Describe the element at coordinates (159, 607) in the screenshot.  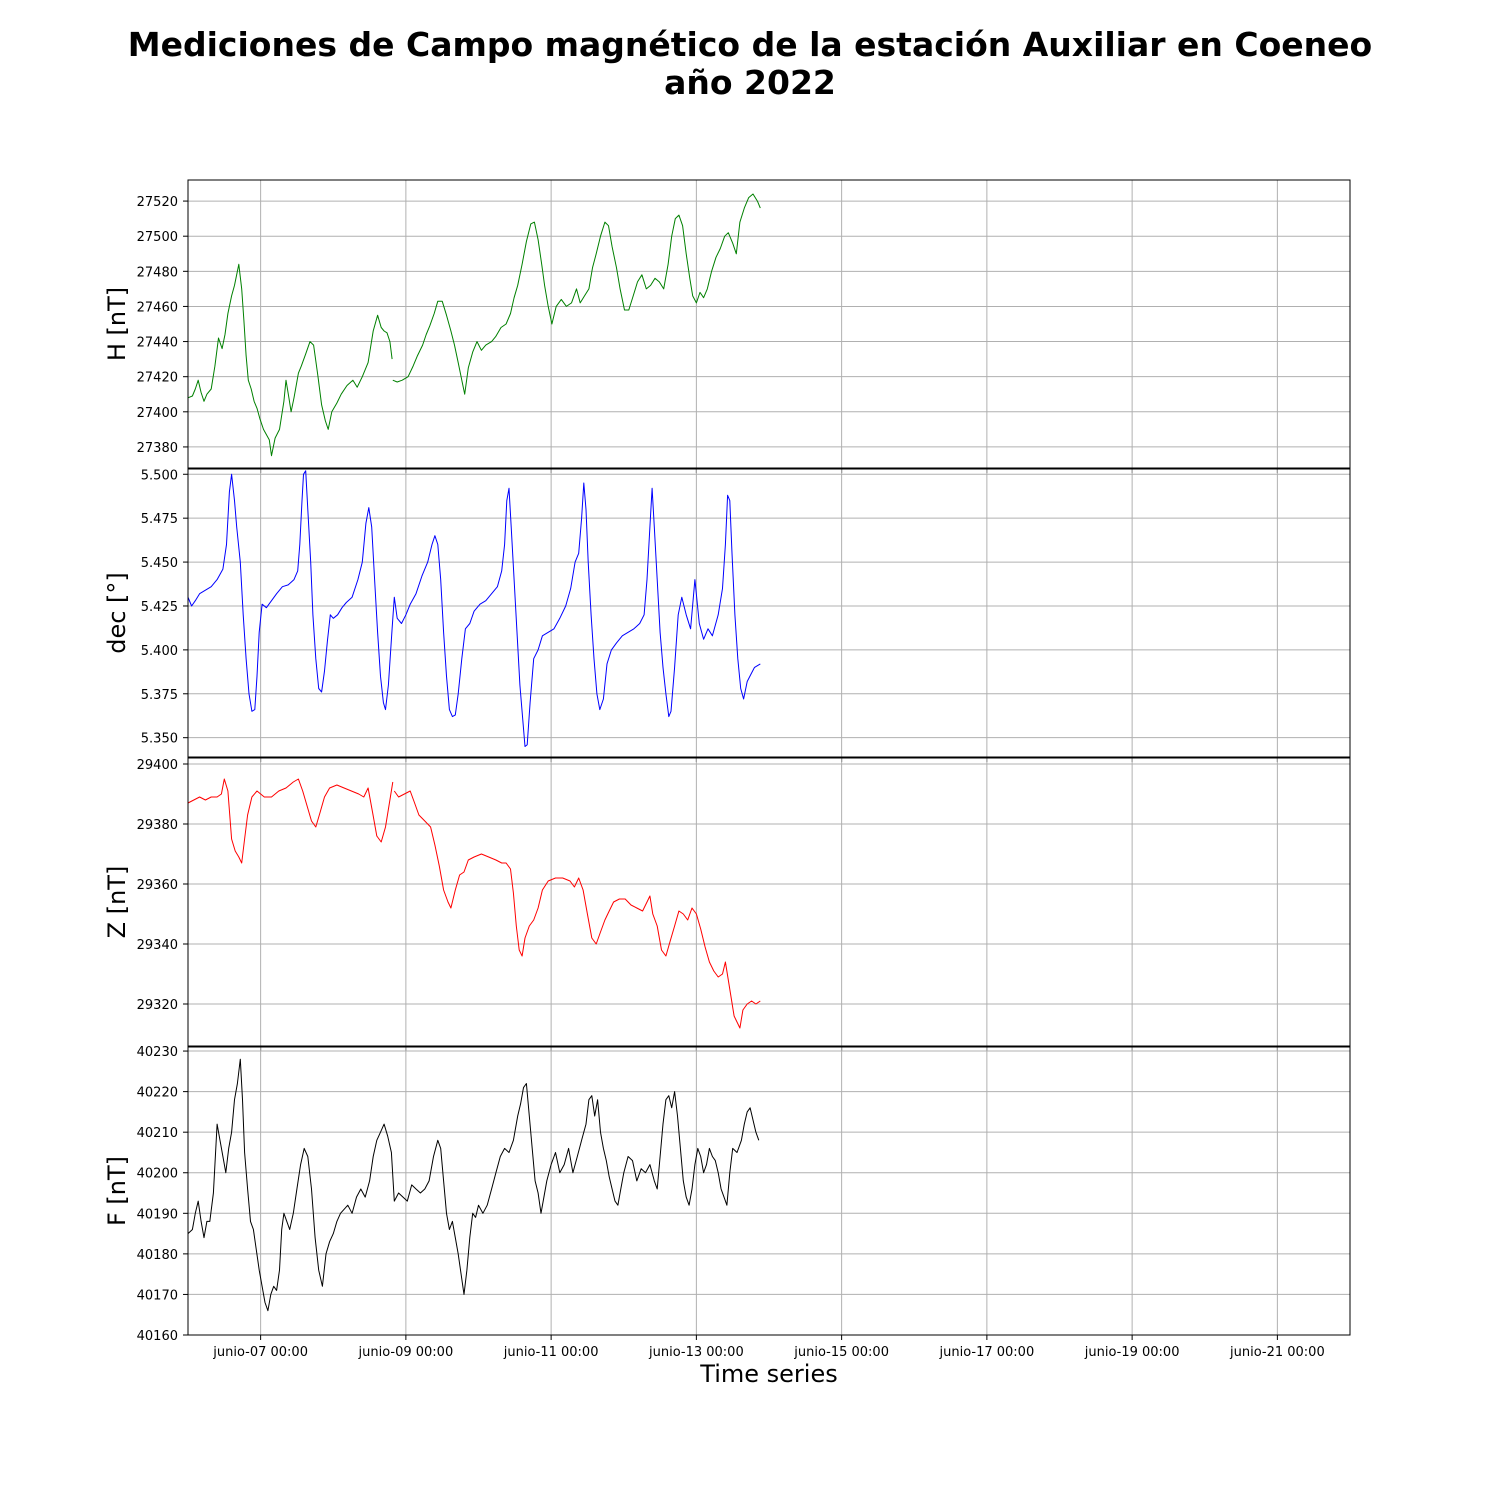
I see `y-tick-label: 5.425` at that location.